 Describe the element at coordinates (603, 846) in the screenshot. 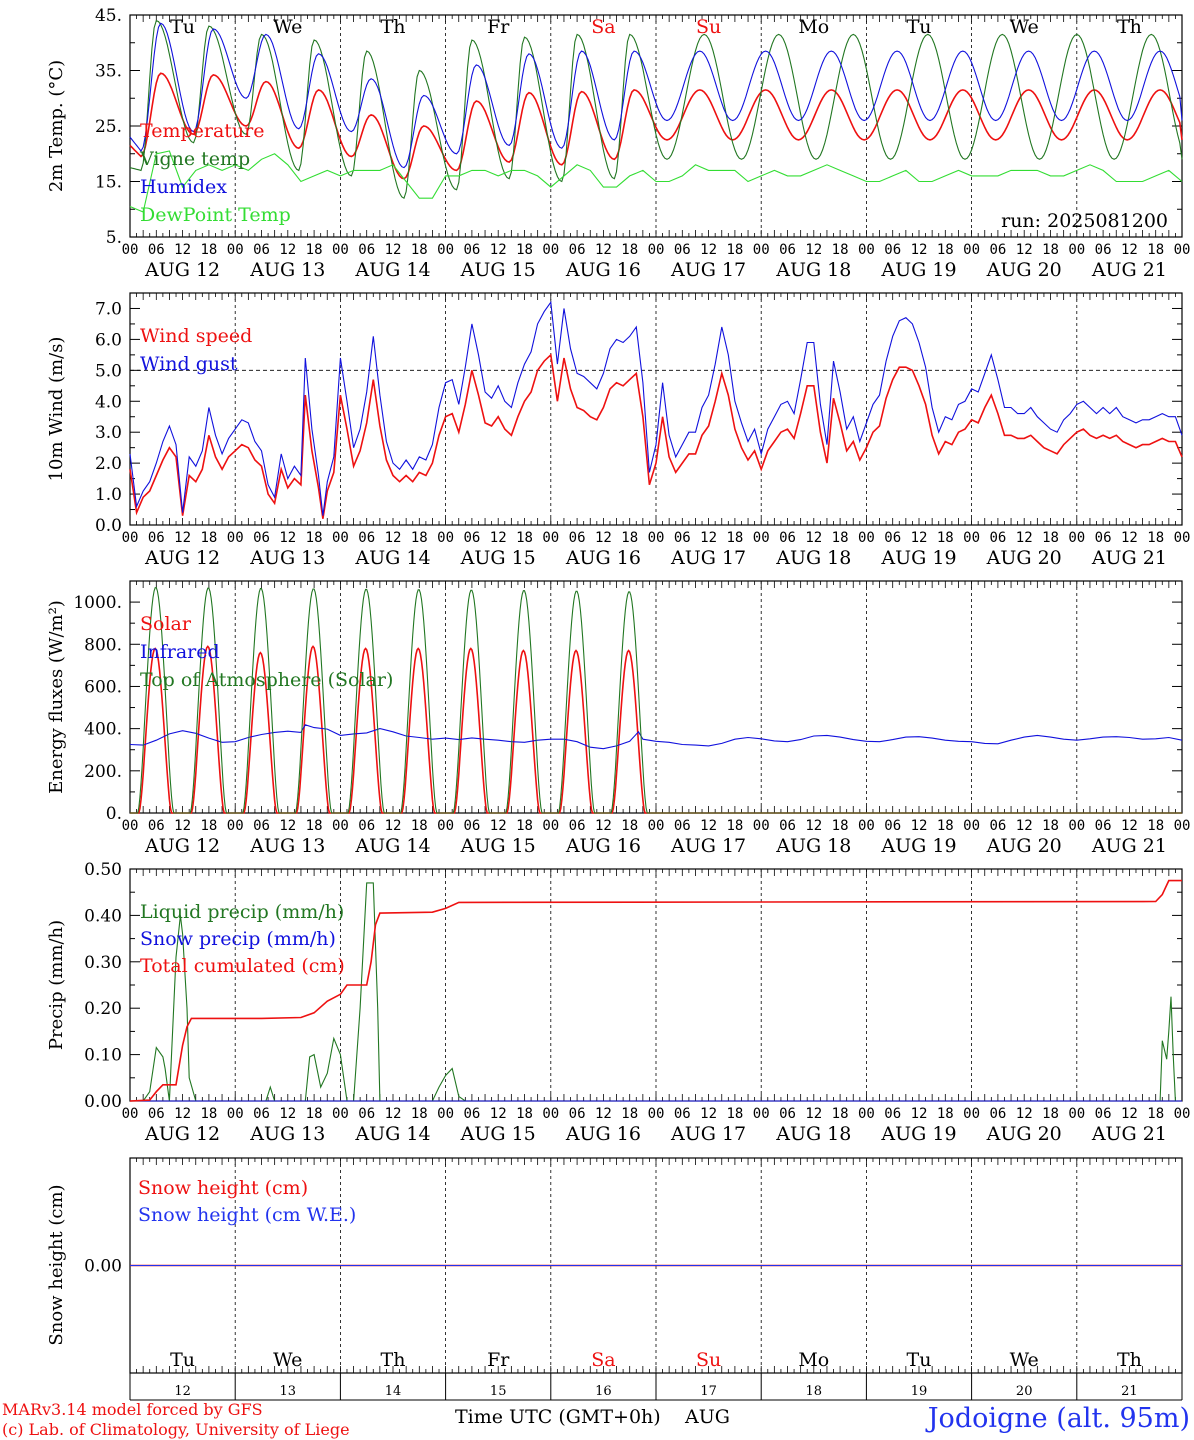

I see `date-label: AUG 16` at that location.